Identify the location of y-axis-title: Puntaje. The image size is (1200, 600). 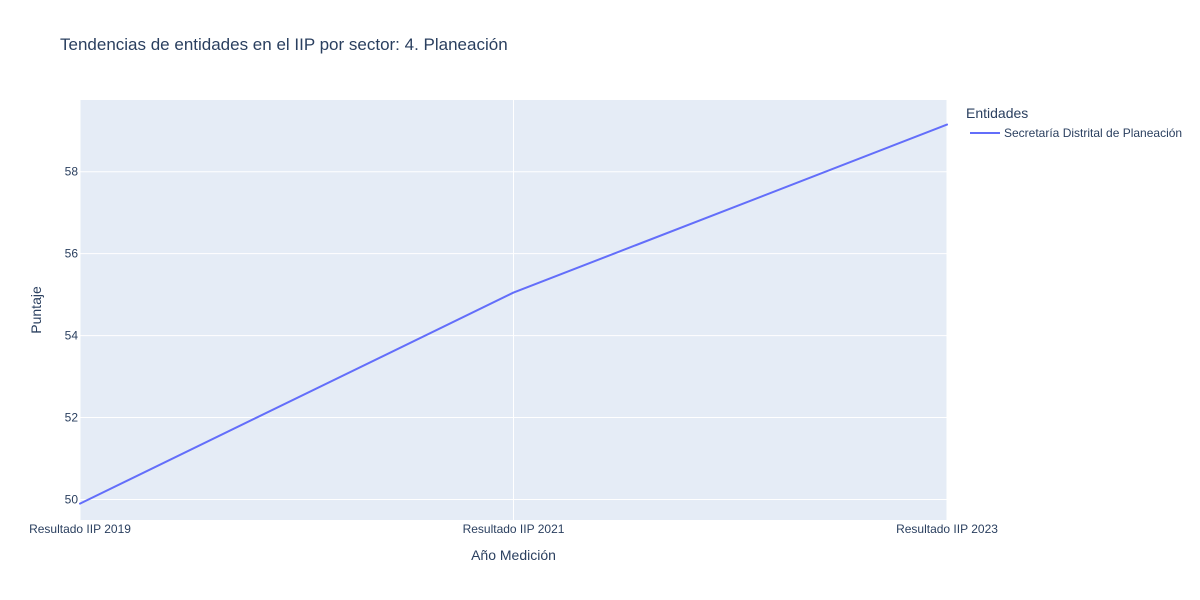
(36, 310).